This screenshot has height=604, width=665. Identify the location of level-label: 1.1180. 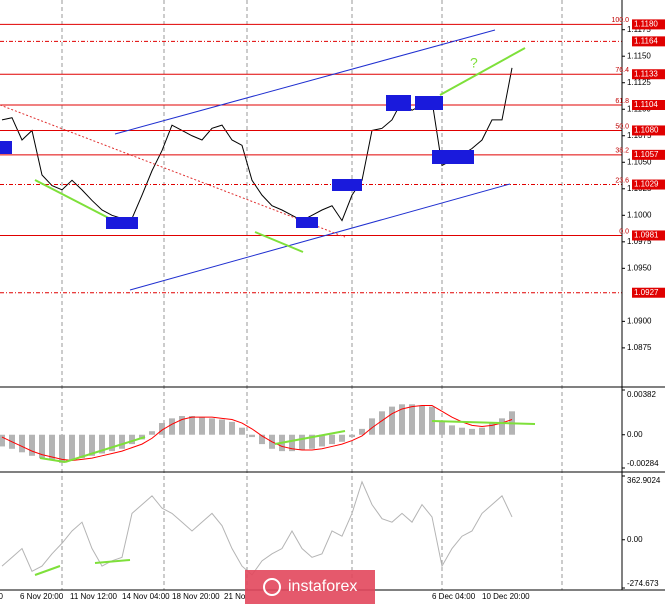
(646, 24).